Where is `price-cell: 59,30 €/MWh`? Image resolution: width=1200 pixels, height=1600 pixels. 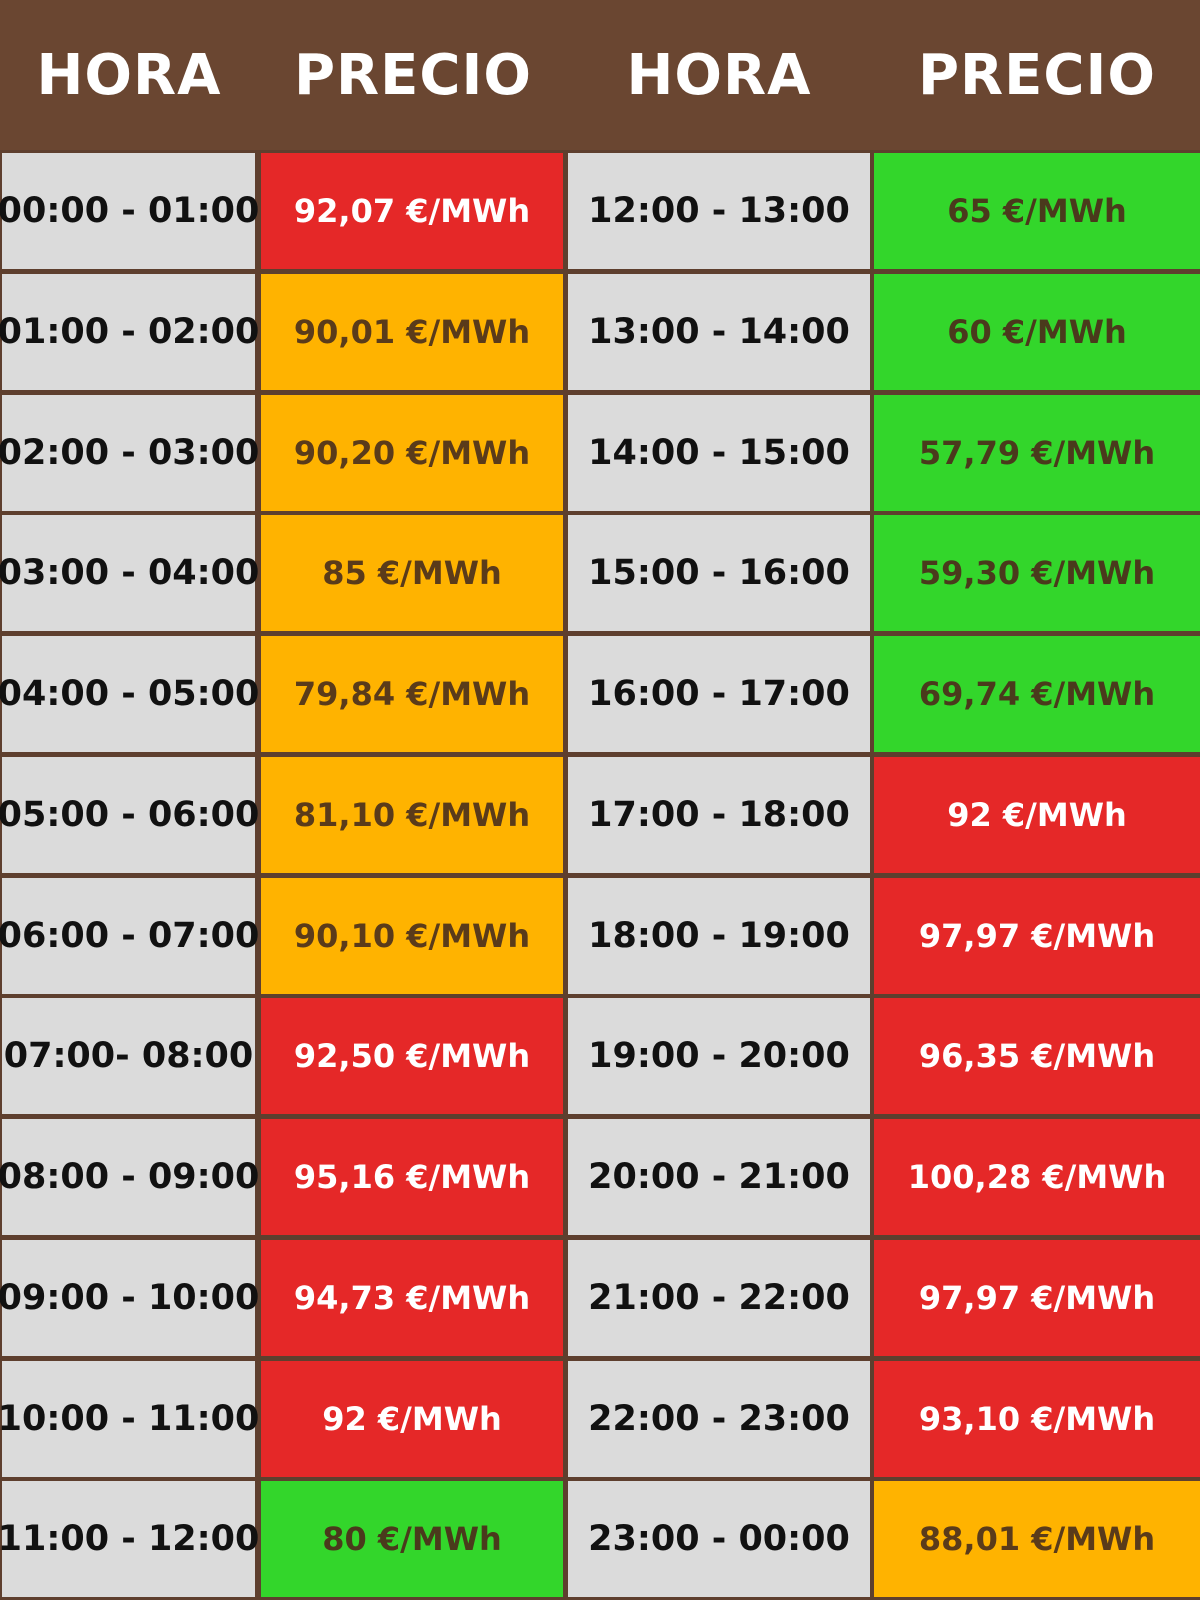
price-cell: 59,30 €/MWh is located at coordinates (1037, 573).